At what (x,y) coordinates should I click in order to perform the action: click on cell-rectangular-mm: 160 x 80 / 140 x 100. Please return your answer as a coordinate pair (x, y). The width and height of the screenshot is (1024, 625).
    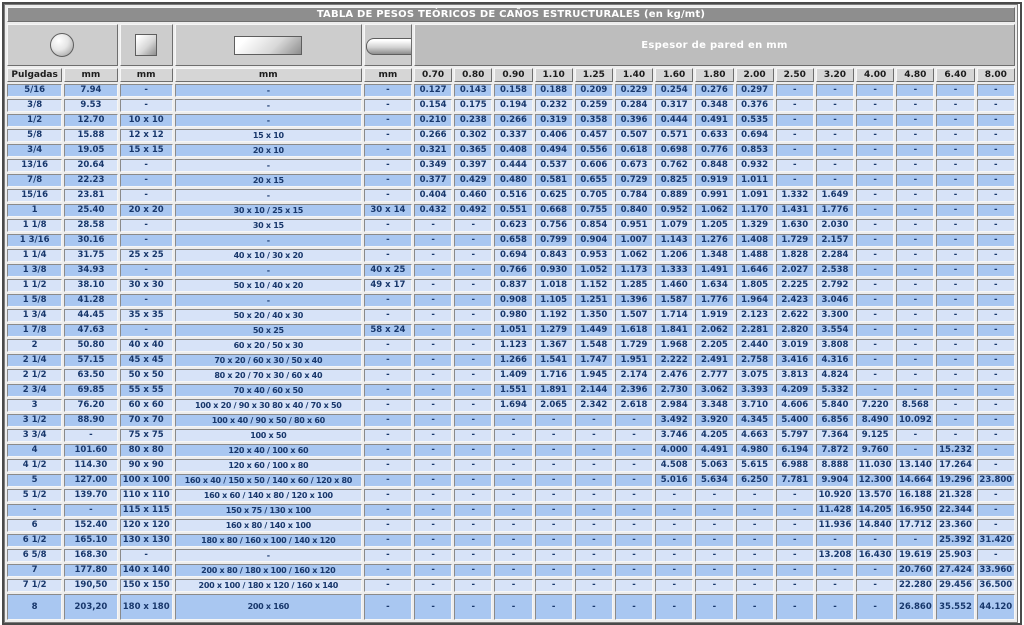
    Looking at the image, I should click on (268, 525).